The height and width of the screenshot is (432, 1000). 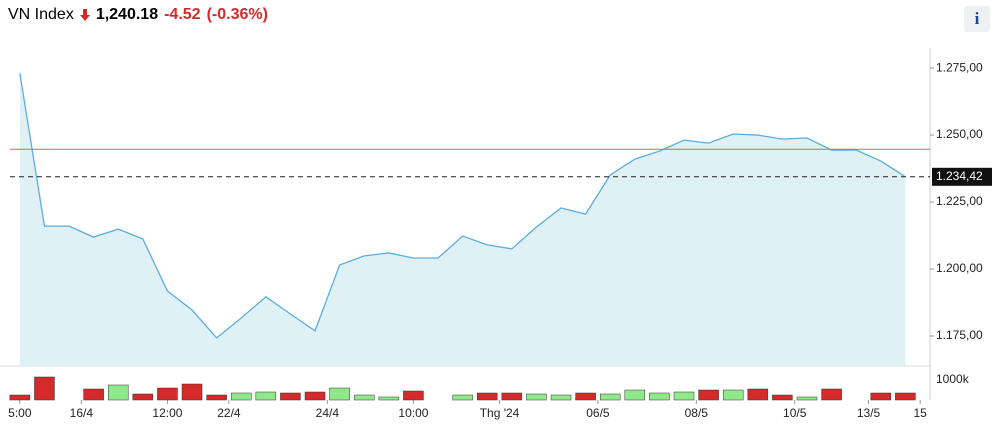 I want to click on last-label: 1.234,42, so click(x=959, y=176).